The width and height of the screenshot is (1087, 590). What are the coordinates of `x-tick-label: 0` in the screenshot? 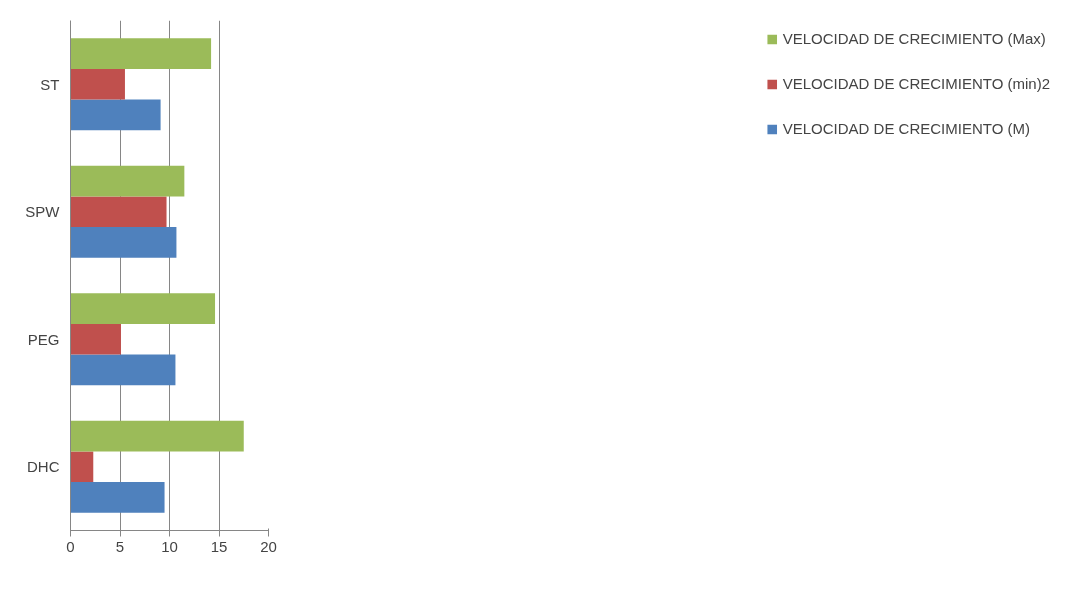 It's located at (70, 546).